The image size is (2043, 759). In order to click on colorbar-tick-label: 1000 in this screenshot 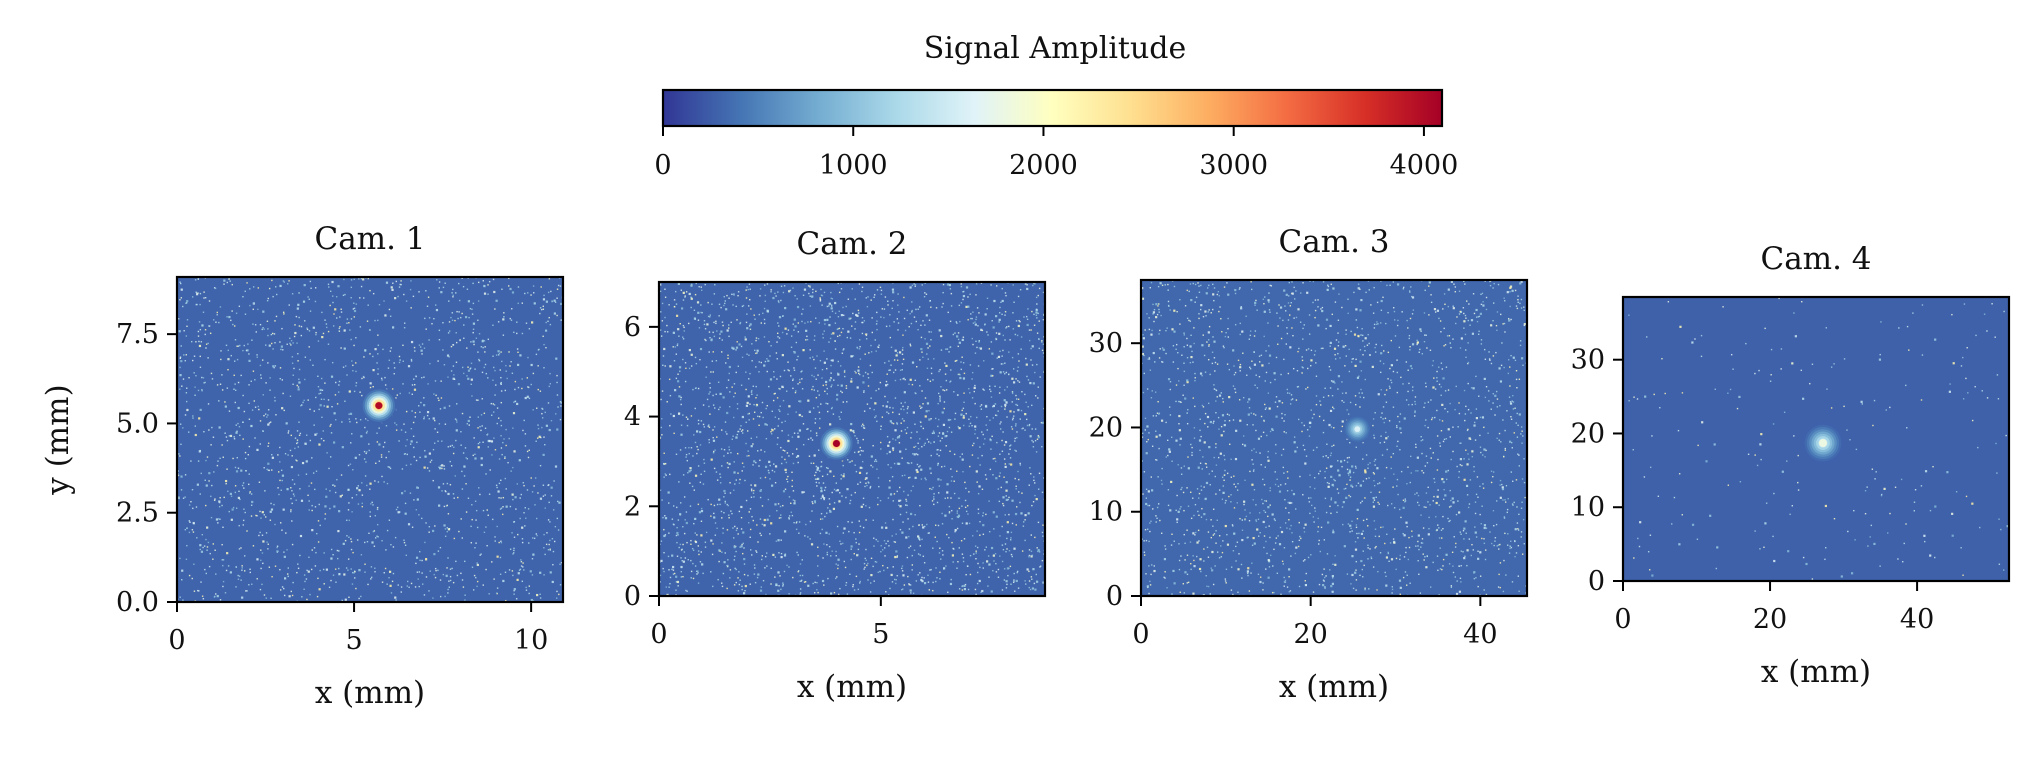, I will do `click(853, 165)`.